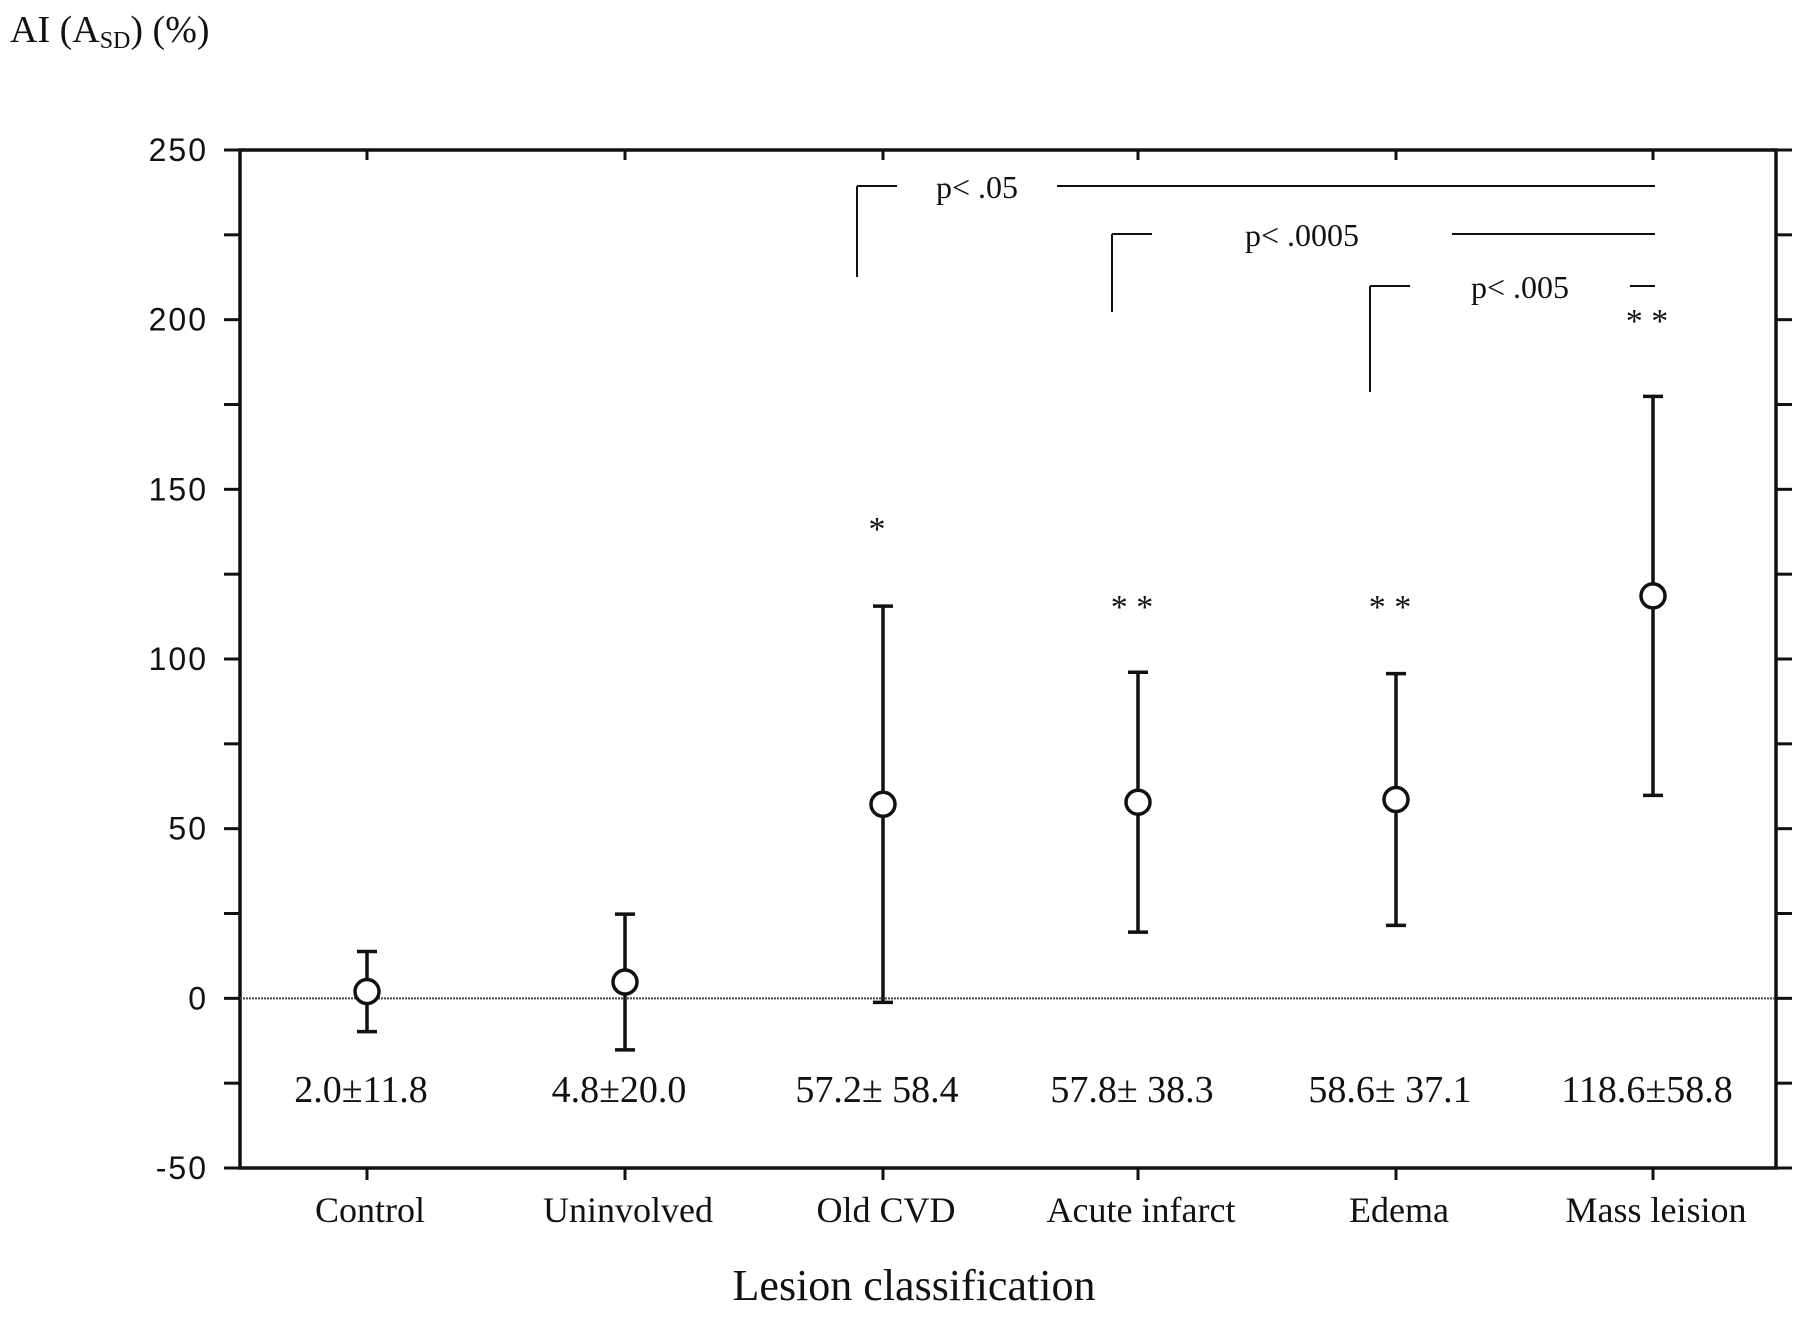 The image size is (1800, 1319). Describe the element at coordinates (1141, 1210) in the screenshot. I see `x-category-label: Acute infarct` at that location.